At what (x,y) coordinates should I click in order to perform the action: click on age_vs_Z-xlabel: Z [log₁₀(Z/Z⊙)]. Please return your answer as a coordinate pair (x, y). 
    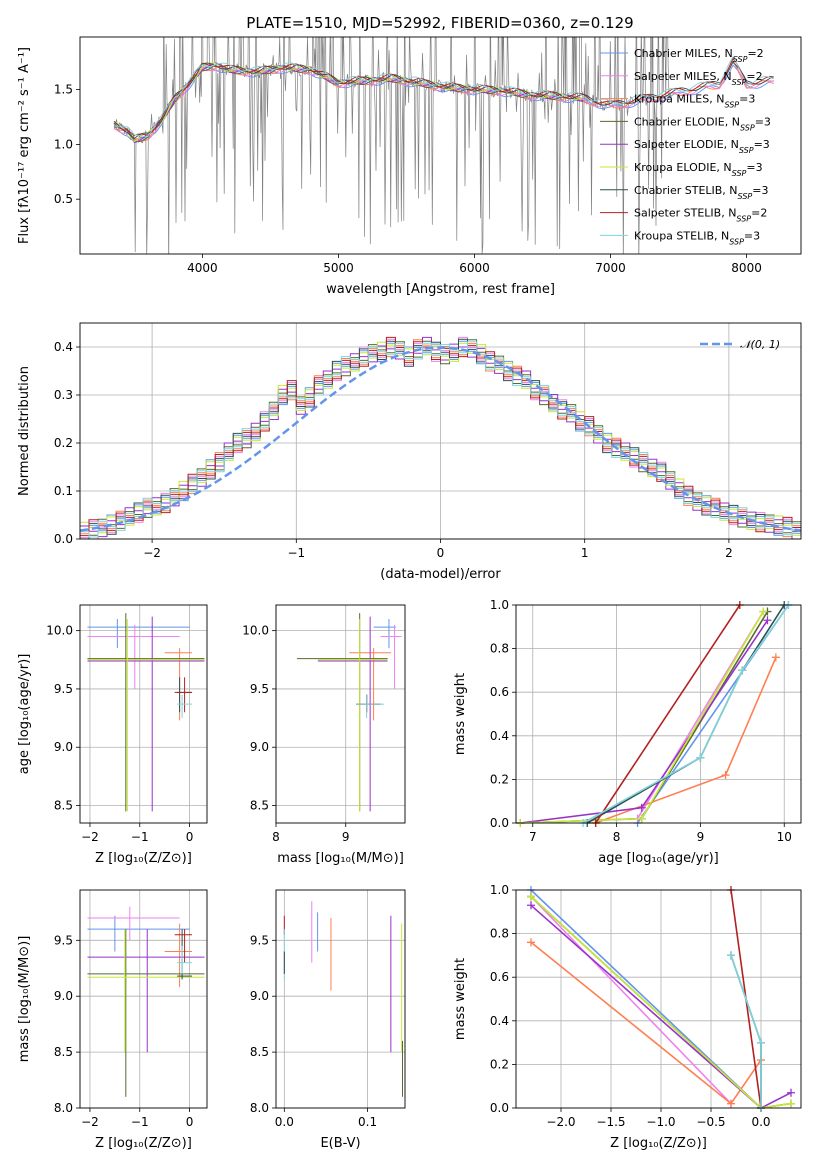
    Looking at the image, I should click on (143, 858).